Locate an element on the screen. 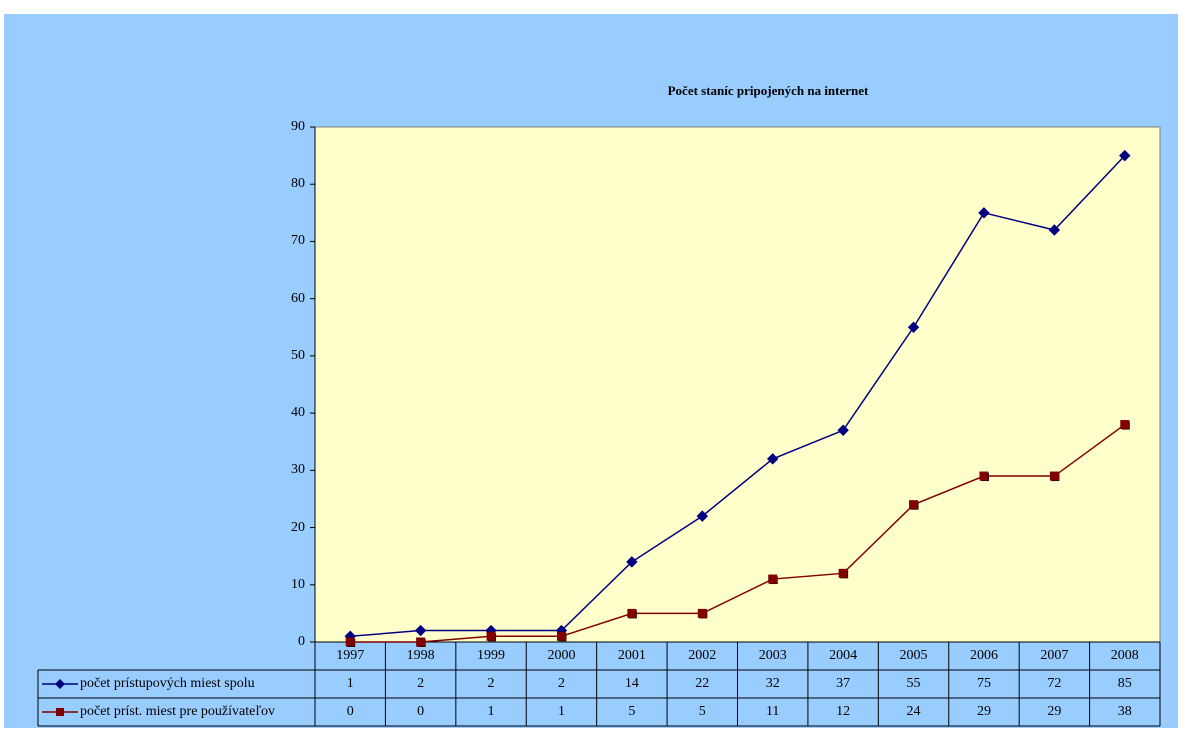 This screenshot has width=1188, height=740. table-cell: 11 is located at coordinates (772, 711).